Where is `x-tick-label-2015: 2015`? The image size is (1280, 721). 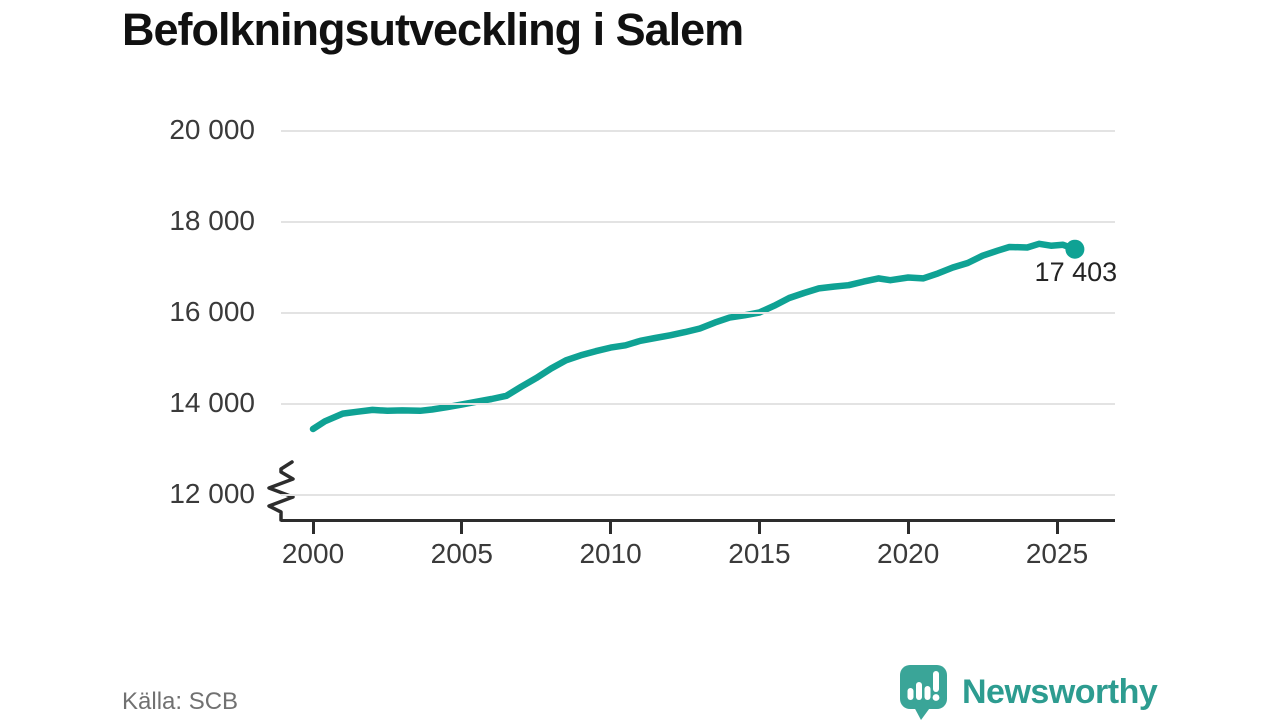
x-tick-label-2015: 2015 is located at coordinates (759, 553).